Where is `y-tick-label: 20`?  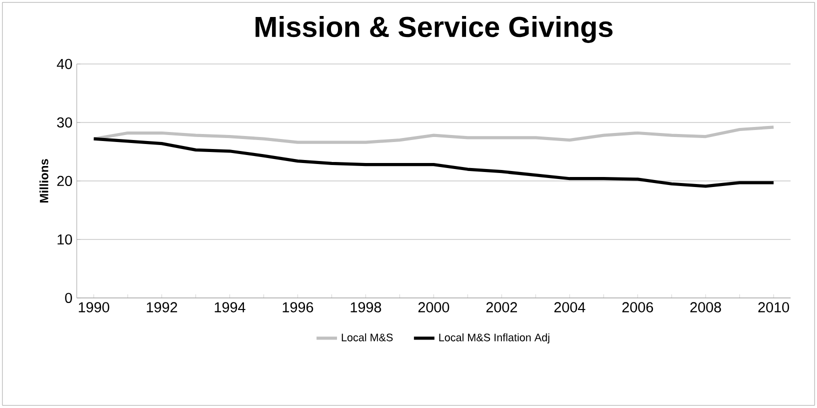
y-tick-label: 20 is located at coordinates (64, 181).